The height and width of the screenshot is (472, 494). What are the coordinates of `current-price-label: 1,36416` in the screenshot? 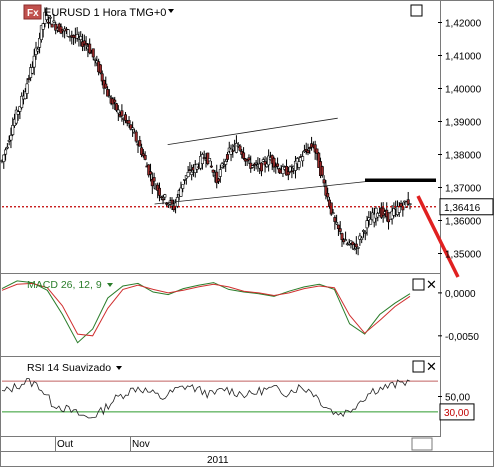 It's located at (462, 208).